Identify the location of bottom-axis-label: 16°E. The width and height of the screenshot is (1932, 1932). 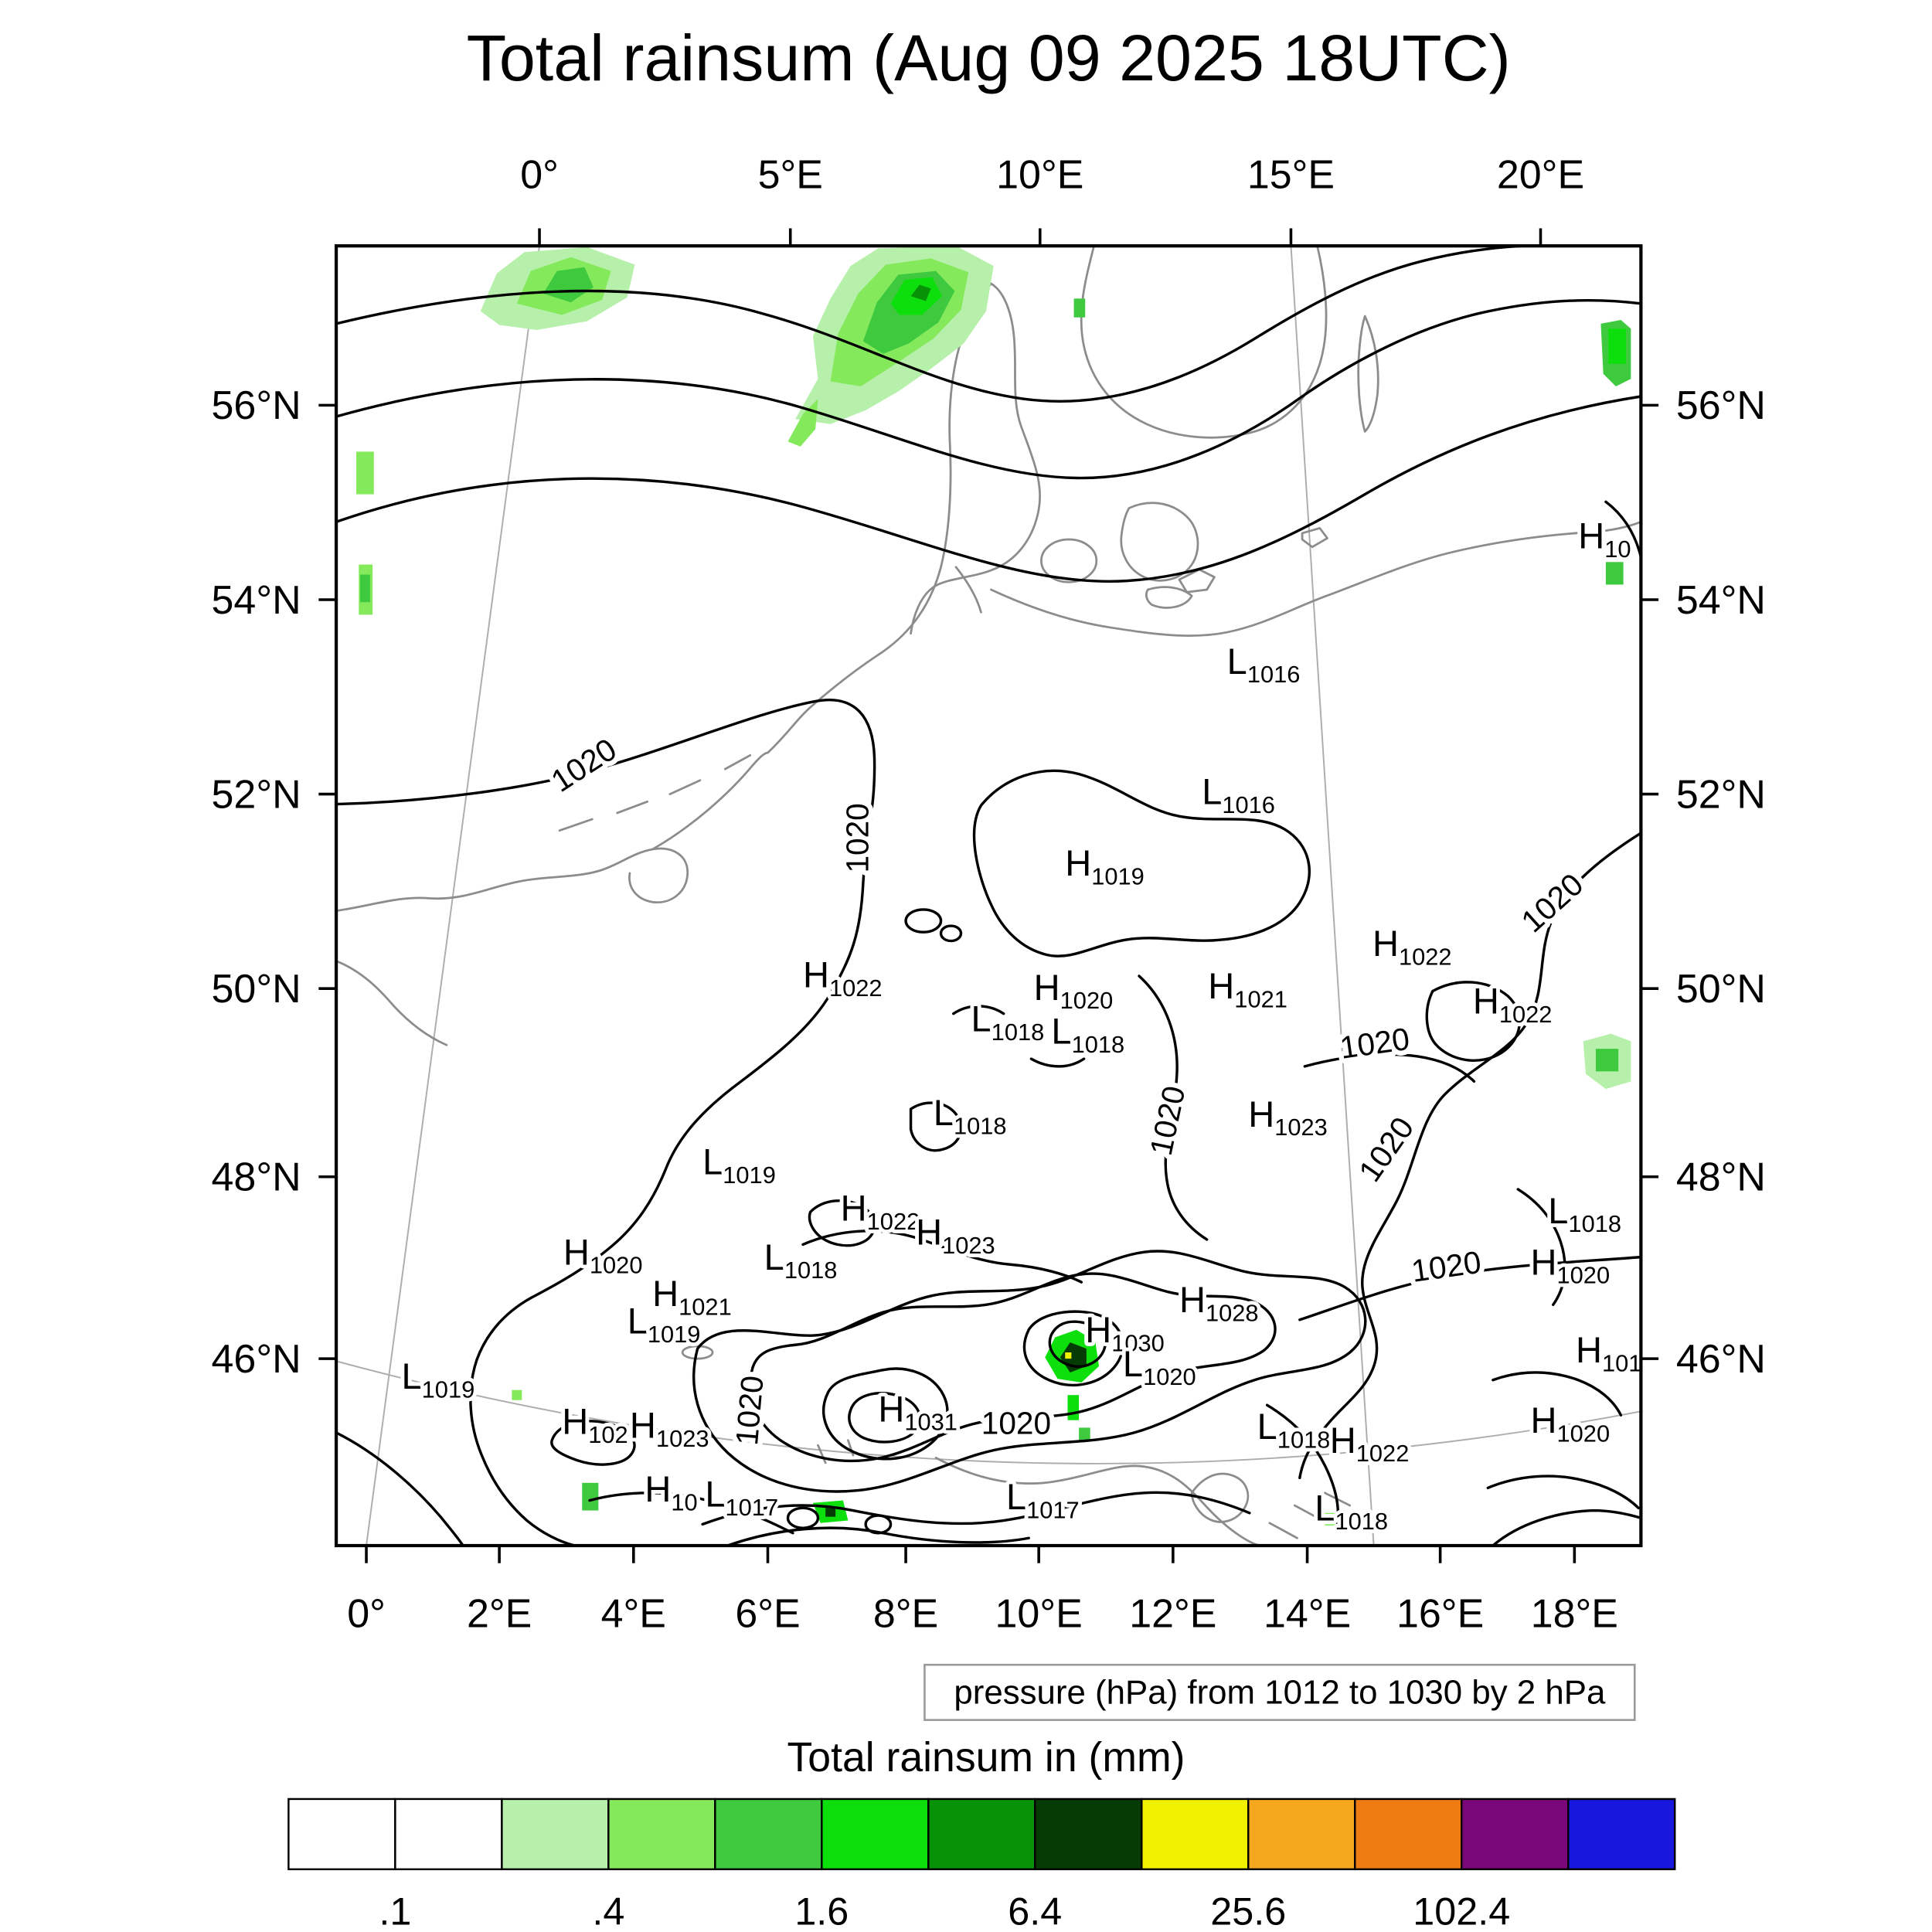
(1440, 1614).